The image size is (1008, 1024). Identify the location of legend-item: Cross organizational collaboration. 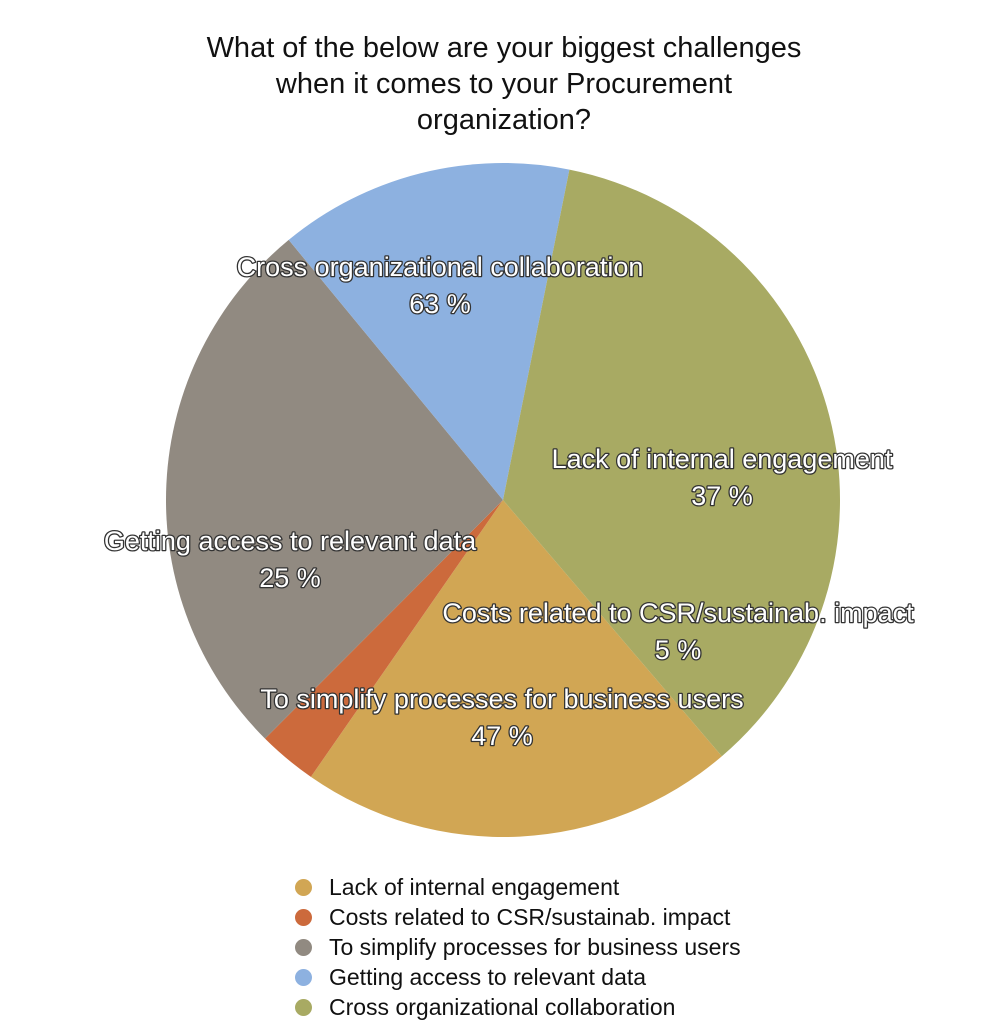
(518, 1007).